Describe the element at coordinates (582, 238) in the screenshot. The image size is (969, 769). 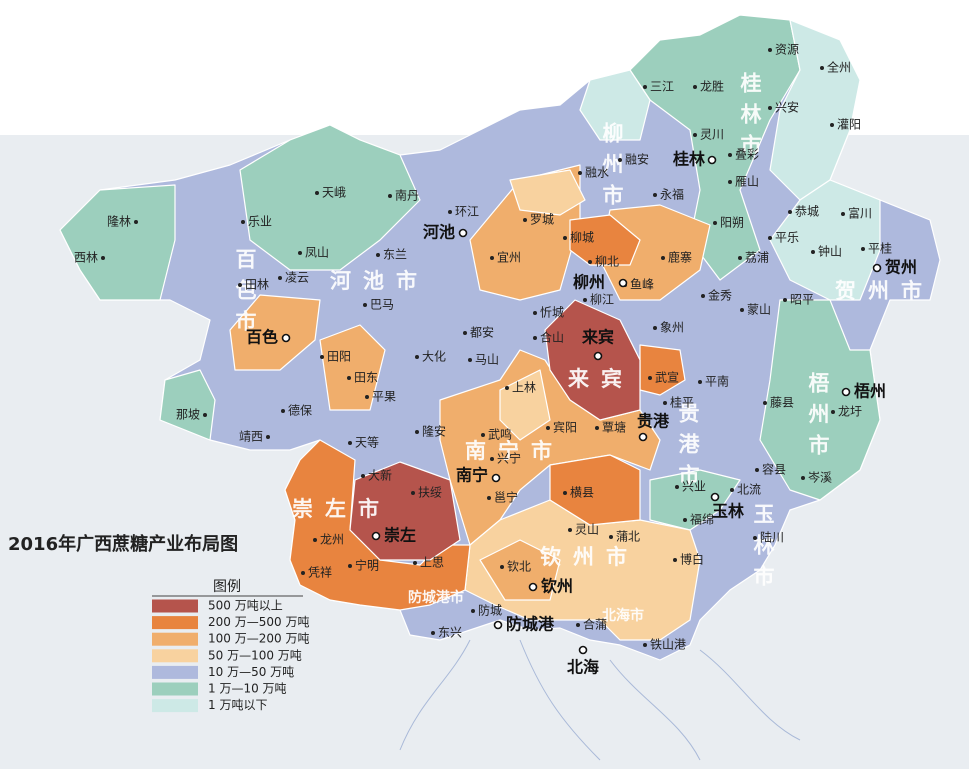
I see `county-label: 柳城` at that location.